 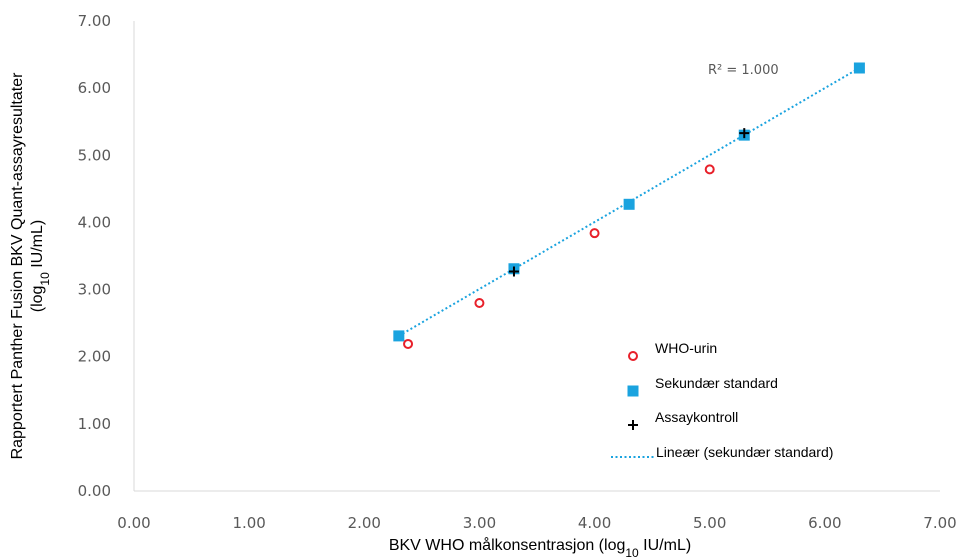 I want to click on legend-label: WHO-urin, so click(x=686, y=348).